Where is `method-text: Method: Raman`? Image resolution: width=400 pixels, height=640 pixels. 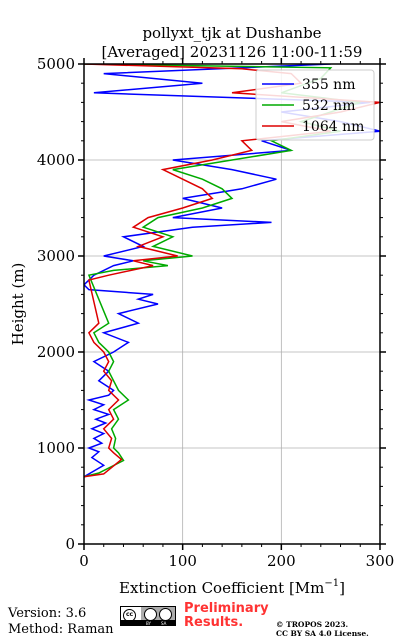 method-text: Method: Raman is located at coordinates (61, 629).